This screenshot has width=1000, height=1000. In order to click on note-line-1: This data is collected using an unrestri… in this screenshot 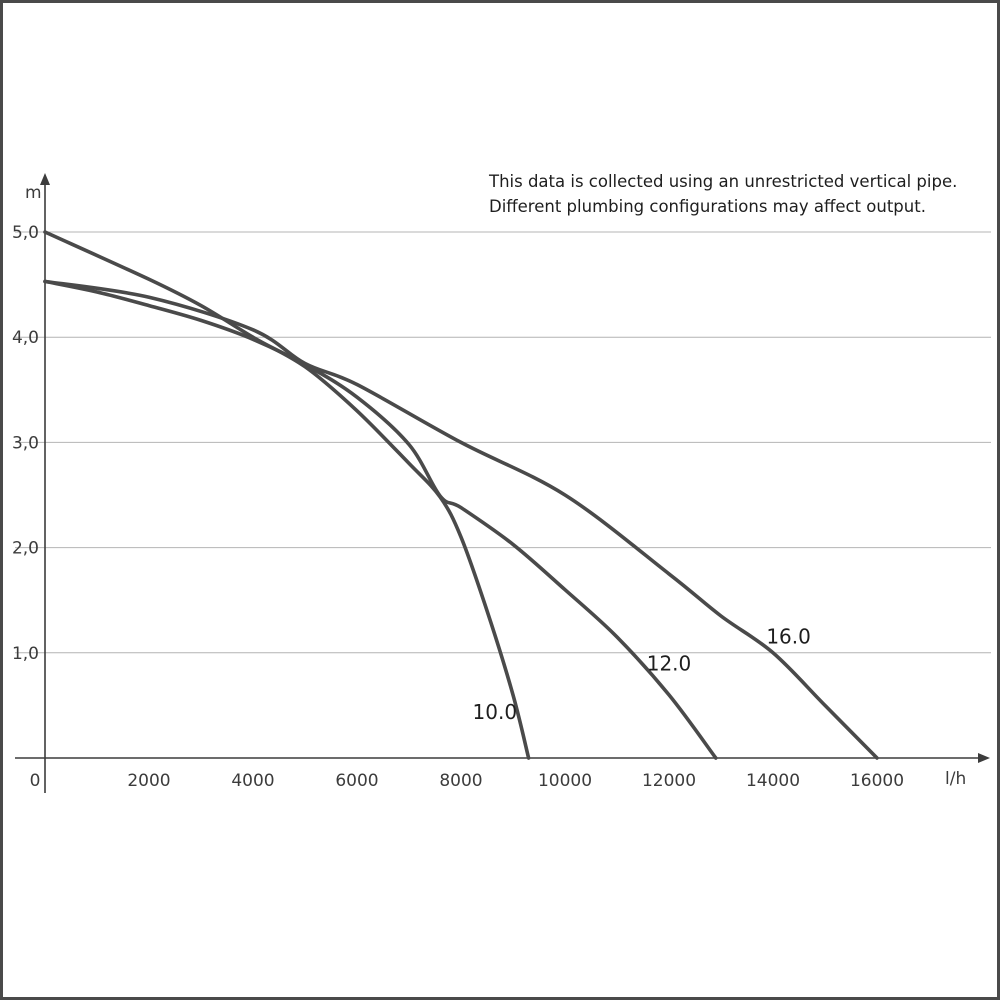, I will do `click(722, 181)`.